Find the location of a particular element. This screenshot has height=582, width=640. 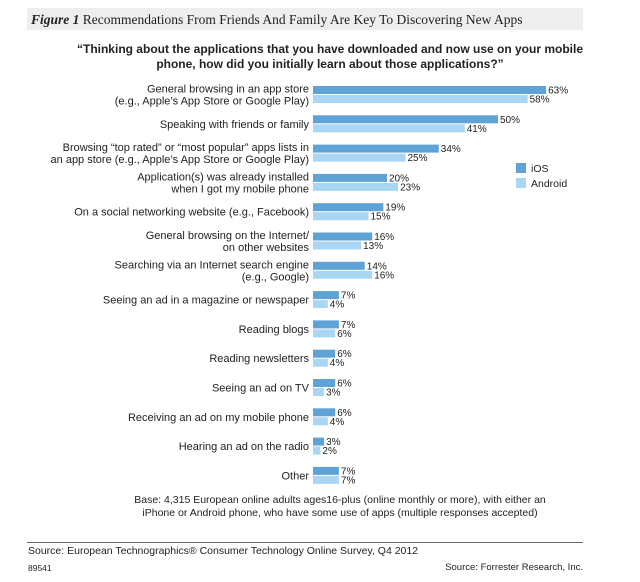

data-label: 13% is located at coordinates (373, 246).